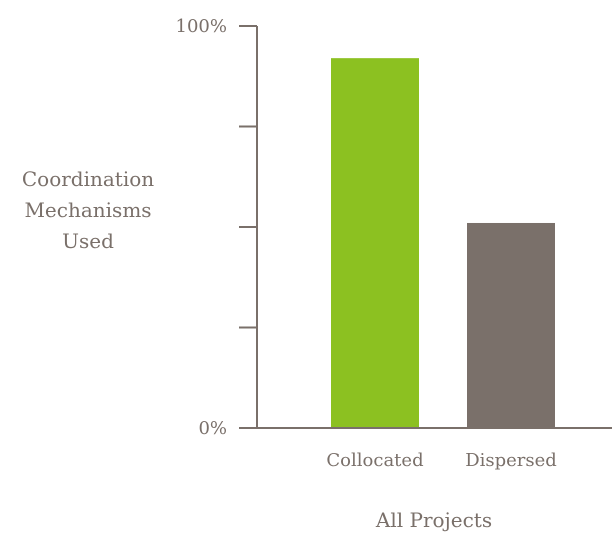 This screenshot has height=533, width=615. What do you see at coordinates (511, 325) in the screenshot?
I see `bar-dispersed` at bounding box center [511, 325].